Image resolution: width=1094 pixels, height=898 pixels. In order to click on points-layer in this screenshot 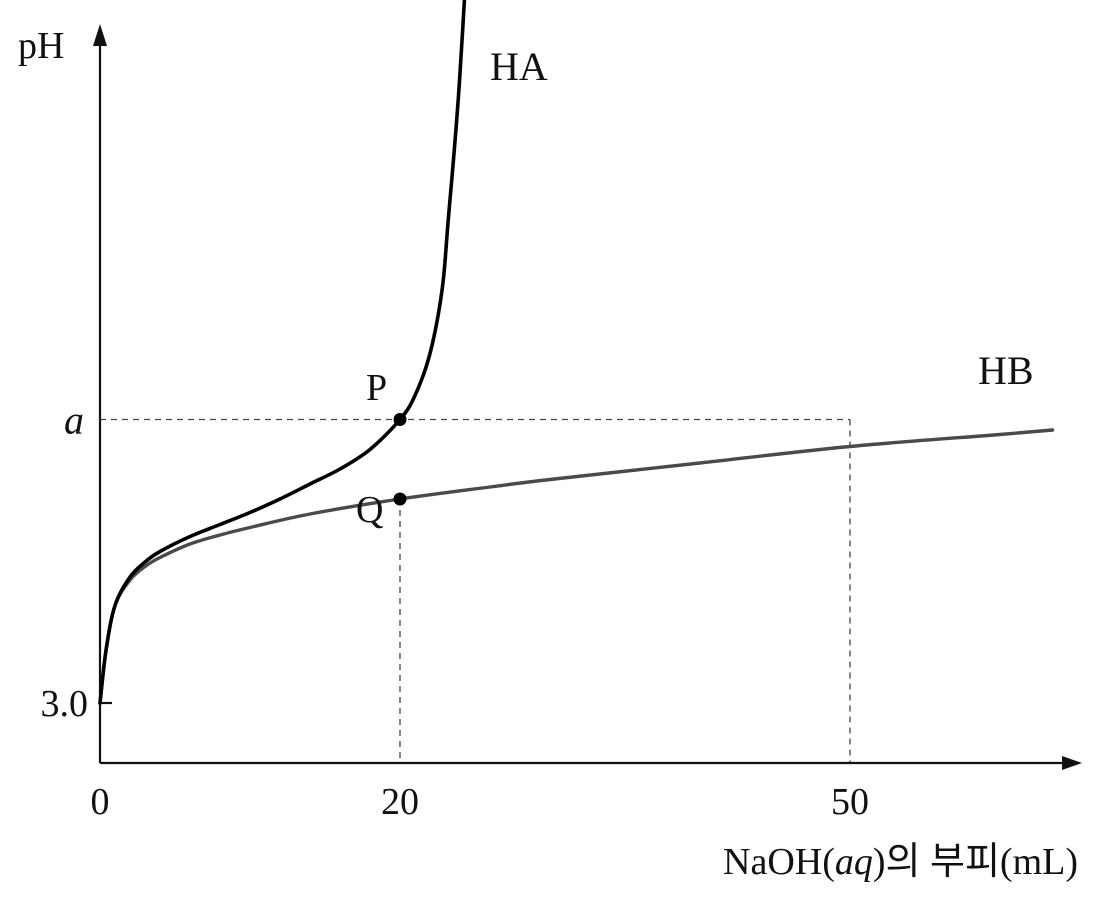, I will do `click(400, 459)`.